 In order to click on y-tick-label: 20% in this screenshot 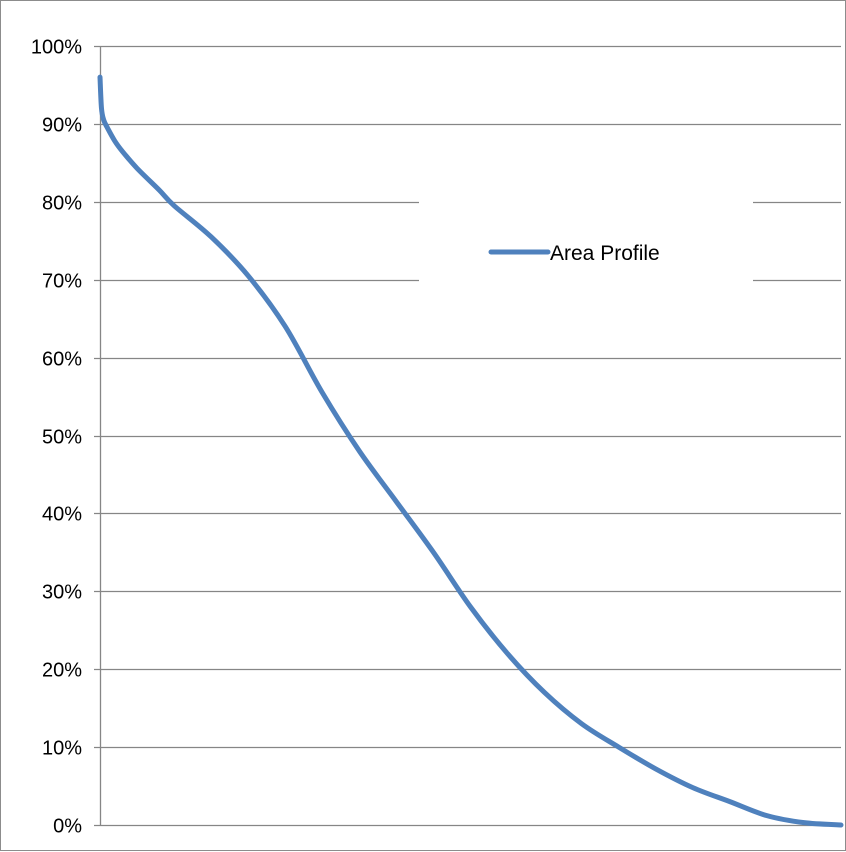, I will do `click(62, 671)`.